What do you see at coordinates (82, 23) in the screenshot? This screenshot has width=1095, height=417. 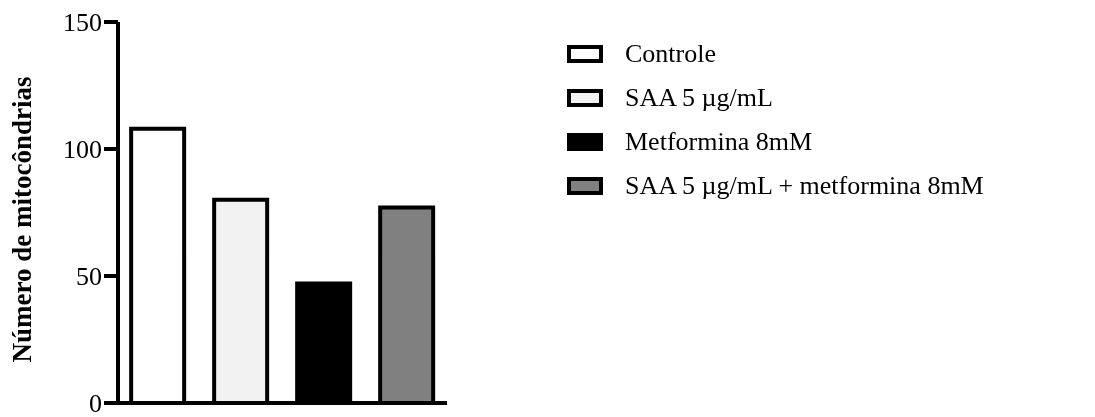 I see `y-tick-label: 150` at bounding box center [82, 23].